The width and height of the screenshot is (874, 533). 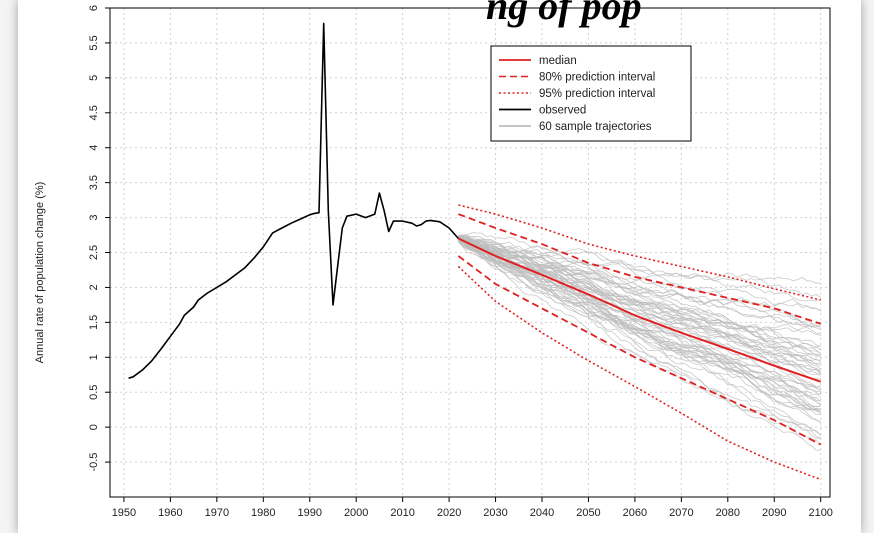 I want to click on y-tick-label: 2, so click(x=94, y=287).